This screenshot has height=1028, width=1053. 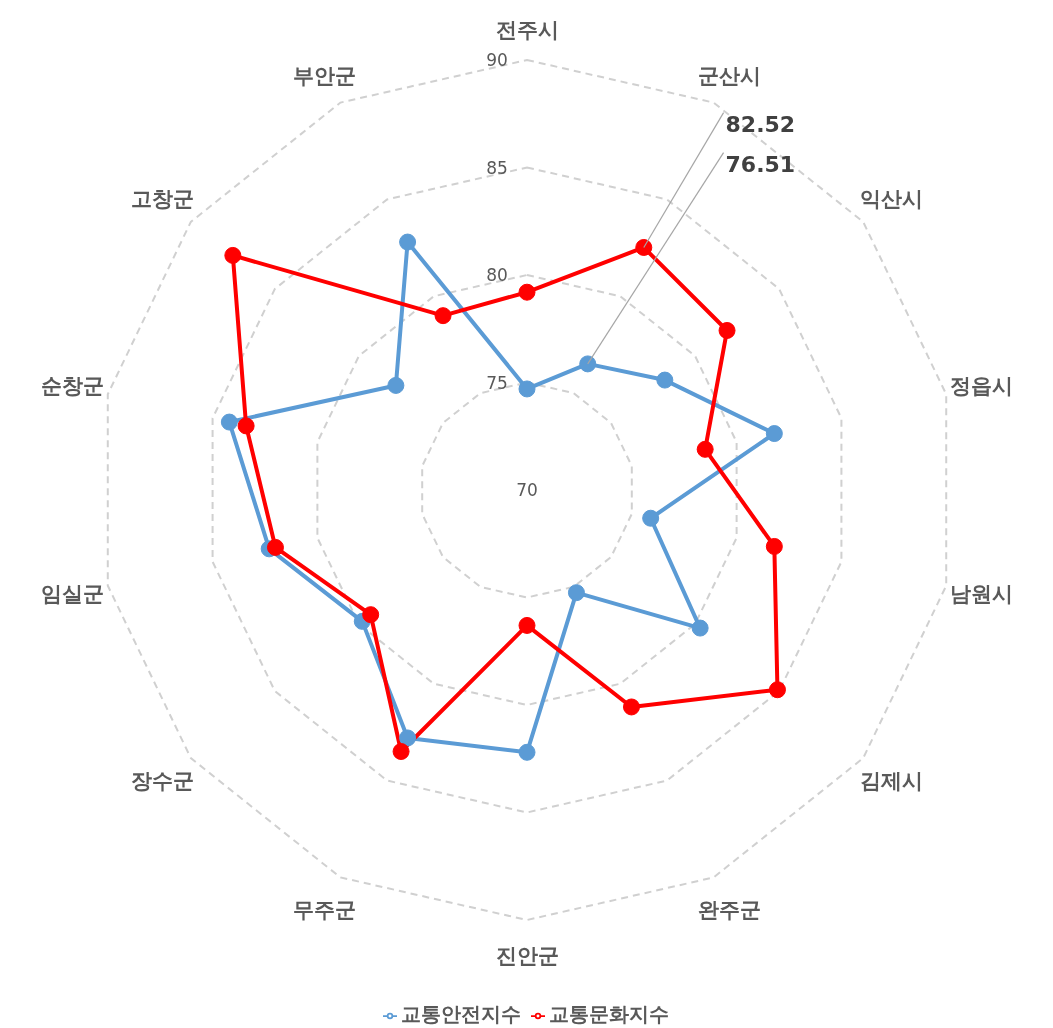 What do you see at coordinates (527, 956) in the screenshot?
I see `spoke-label: 진안군` at bounding box center [527, 956].